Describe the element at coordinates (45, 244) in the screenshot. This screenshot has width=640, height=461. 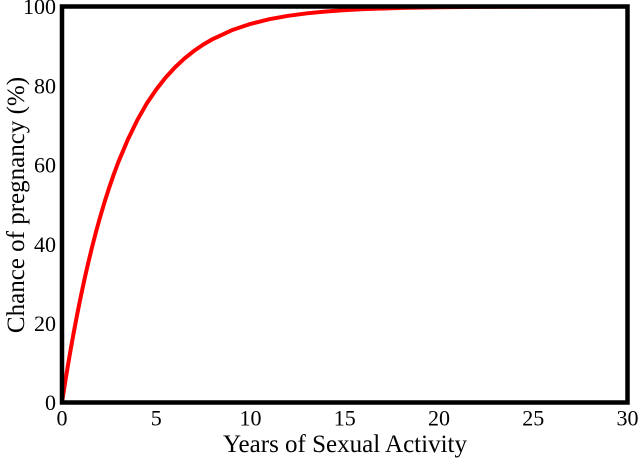
I see `y-tick-label: 40` at that location.